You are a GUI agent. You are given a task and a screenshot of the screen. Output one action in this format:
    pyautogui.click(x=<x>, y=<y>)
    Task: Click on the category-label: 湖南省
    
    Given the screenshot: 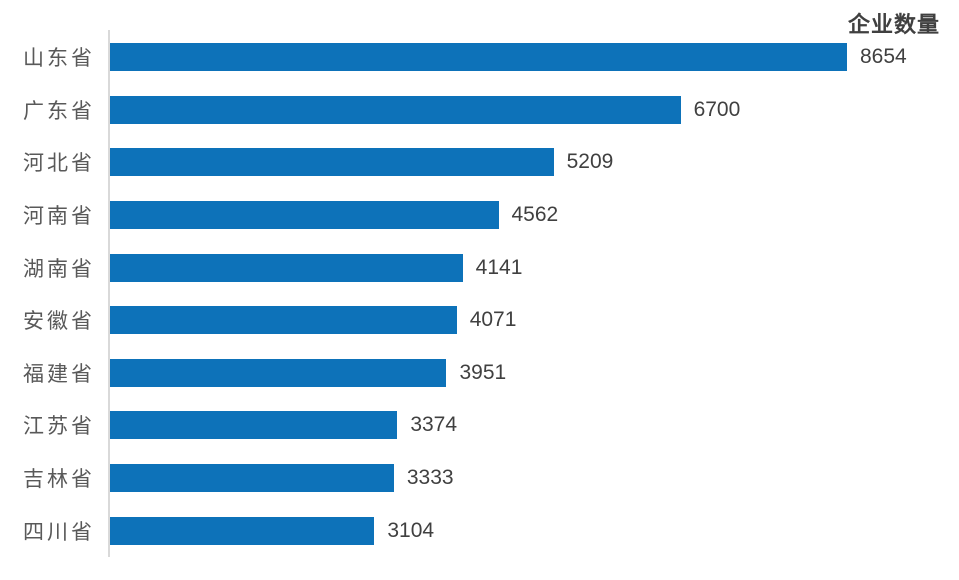 What is the action you would take?
    pyautogui.click(x=59, y=268)
    